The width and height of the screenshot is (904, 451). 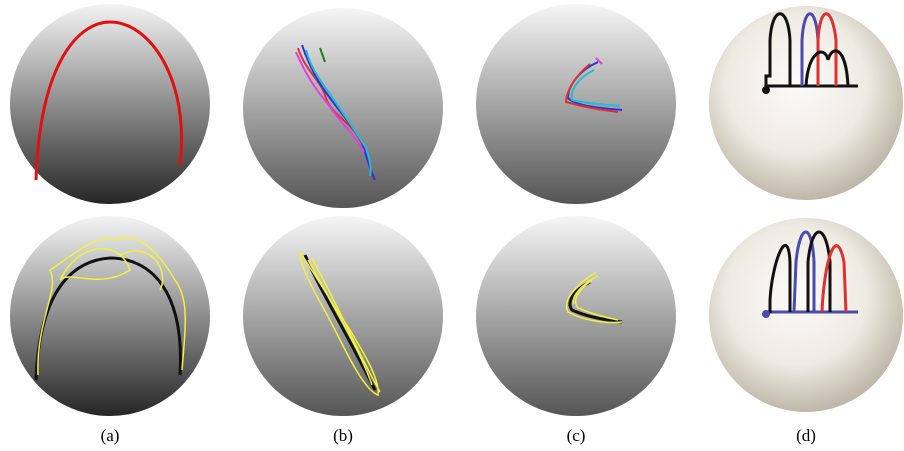 What do you see at coordinates (110, 435) in the screenshot?
I see `panel-label: (a)` at bounding box center [110, 435].